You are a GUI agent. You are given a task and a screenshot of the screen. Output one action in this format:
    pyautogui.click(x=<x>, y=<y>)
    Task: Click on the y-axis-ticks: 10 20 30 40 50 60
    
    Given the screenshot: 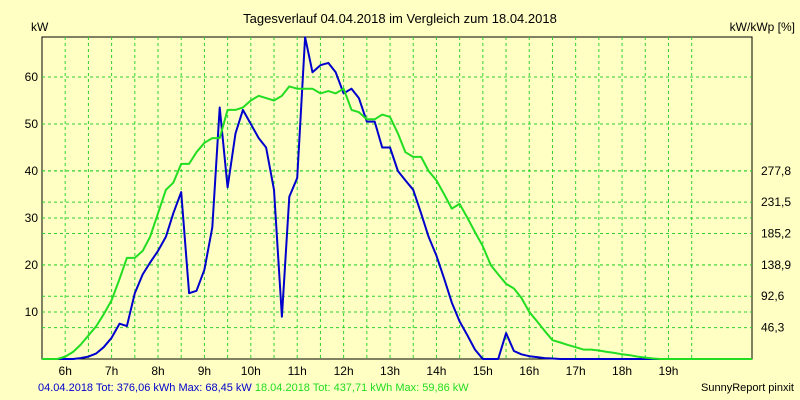 What is the action you would take?
    pyautogui.click(x=32, y=194)
    